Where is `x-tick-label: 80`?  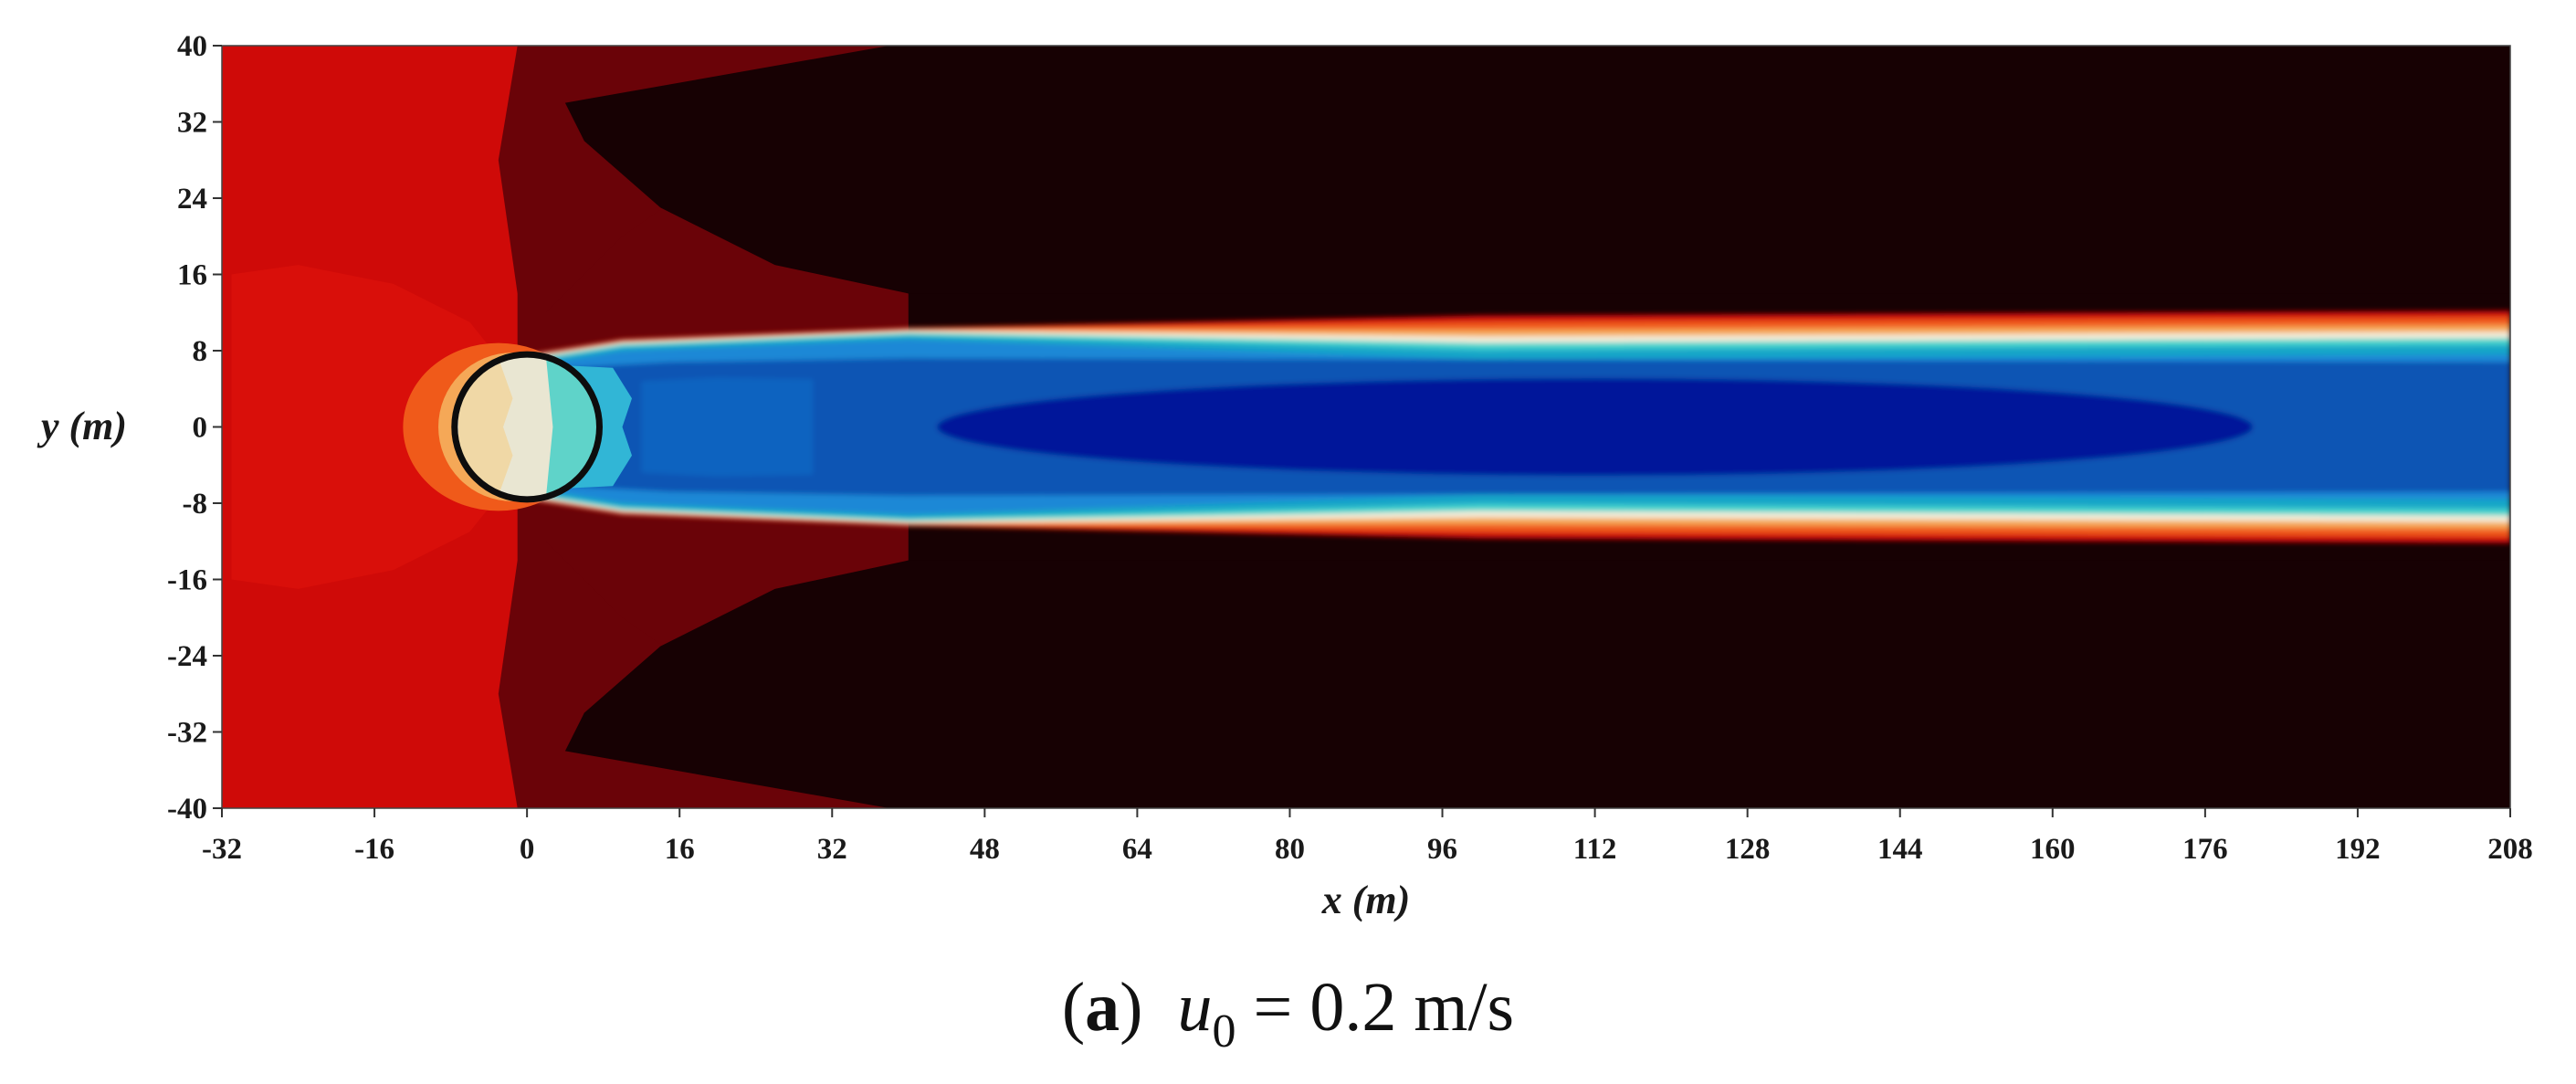 x-tick-label: 80 is located at coordinates (1290, 849).